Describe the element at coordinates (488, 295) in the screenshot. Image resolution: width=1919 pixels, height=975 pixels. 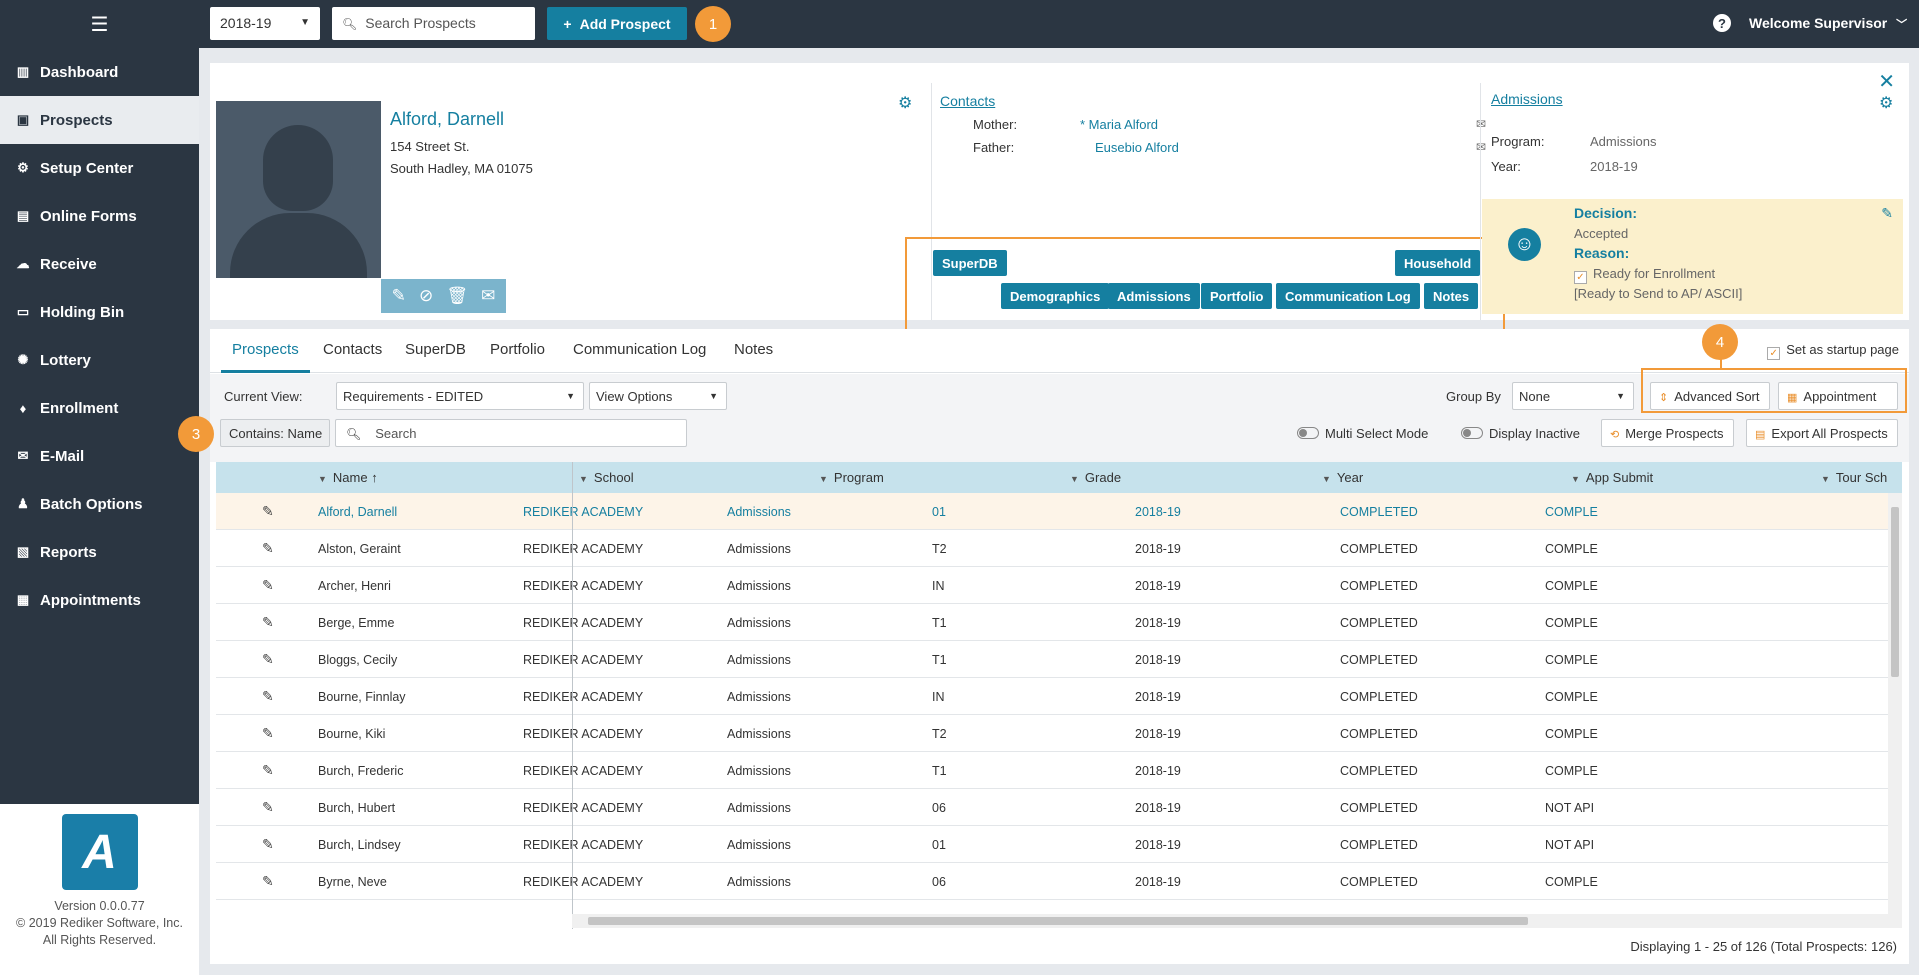
I see `envelope-icon: ✉` at that location.